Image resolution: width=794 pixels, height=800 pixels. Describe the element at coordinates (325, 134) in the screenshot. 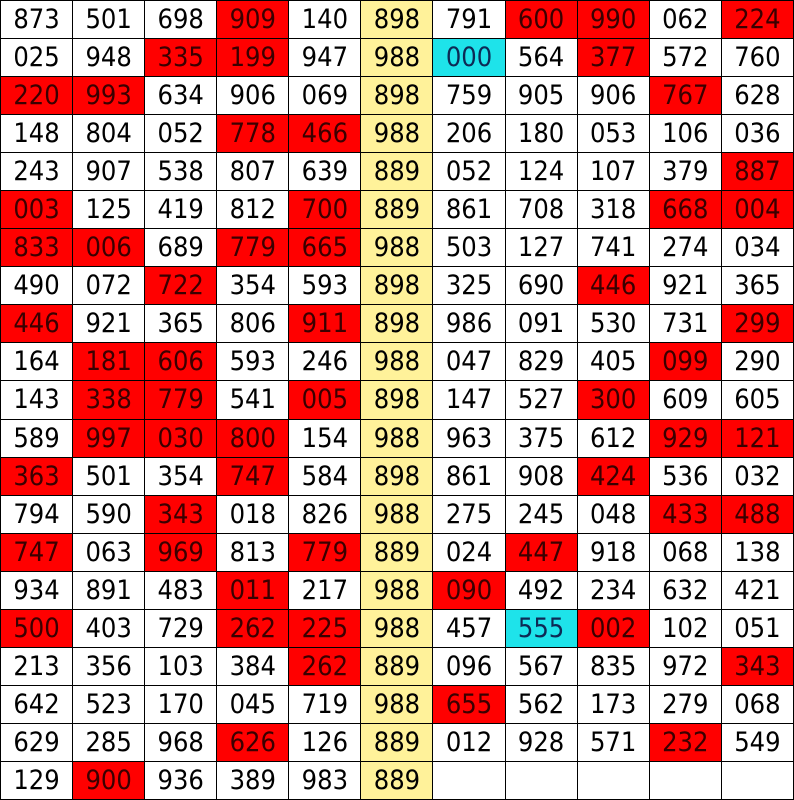

I see `grid-cell: 466` at that location.